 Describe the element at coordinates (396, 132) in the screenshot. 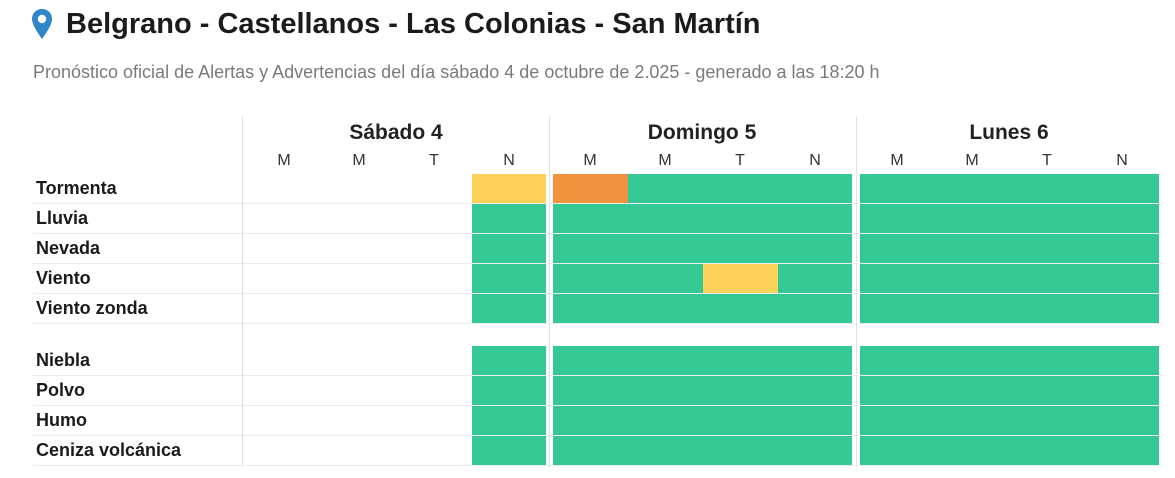

I see `day-header: Sábado 4` at that location.